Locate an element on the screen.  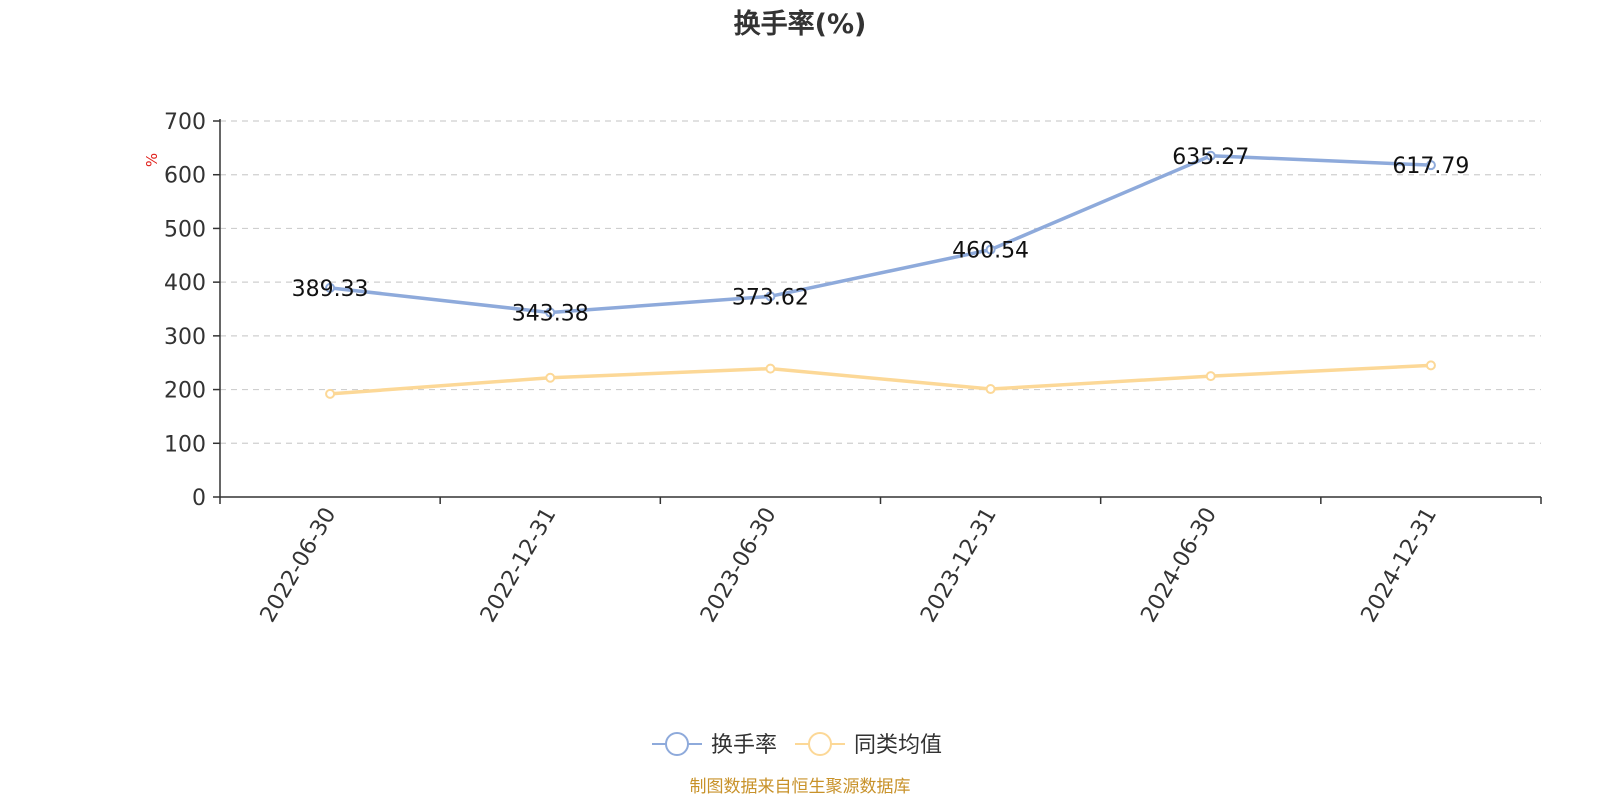
y-tick-label: 400 is located at coordinates (185, 283).